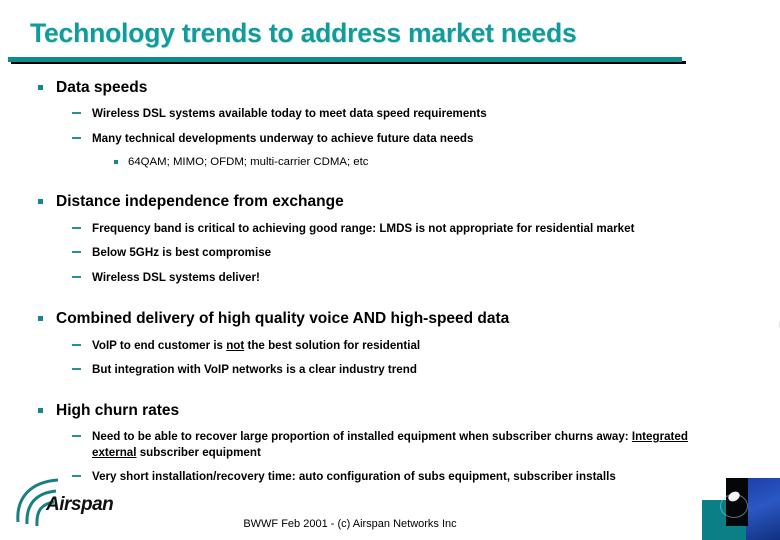  Describe the element at coordinates (114, 452) in the screenshot. I see `bullet-level2-text-emphasis-2: external` at that location.